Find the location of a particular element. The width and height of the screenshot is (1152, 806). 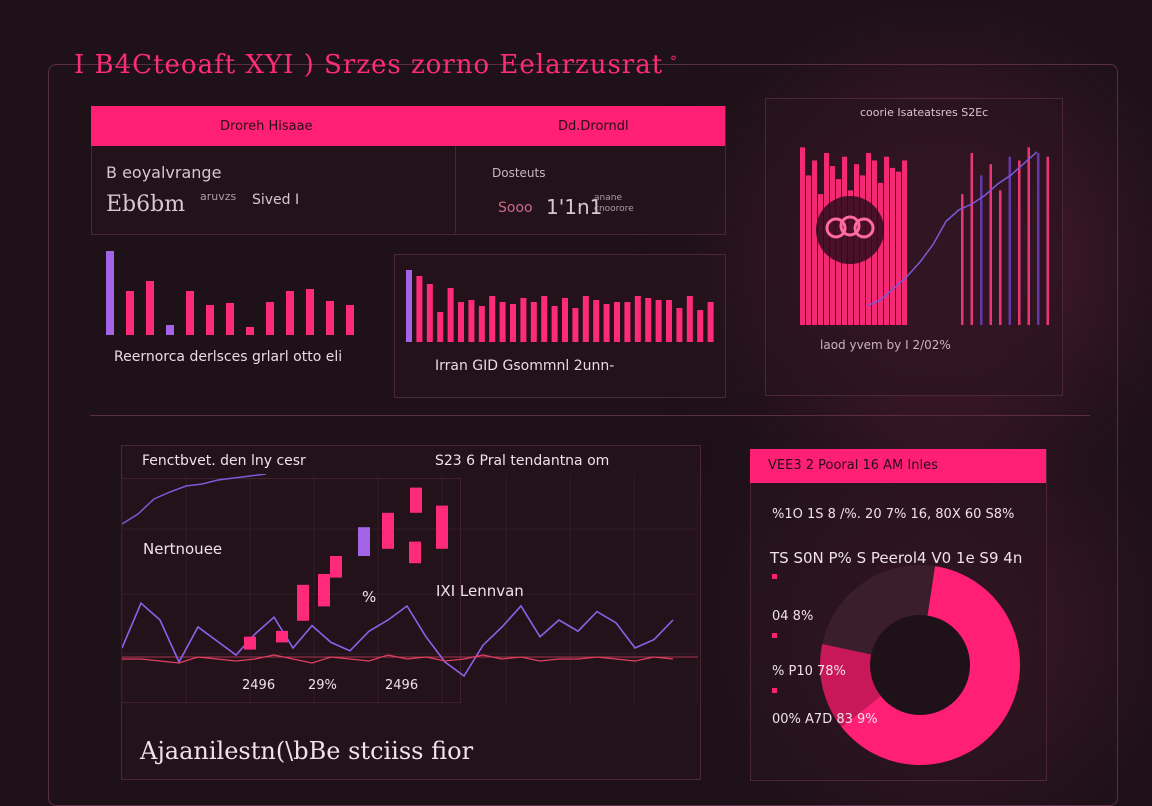

right-bar-chart is located at coordinates (924, 236).